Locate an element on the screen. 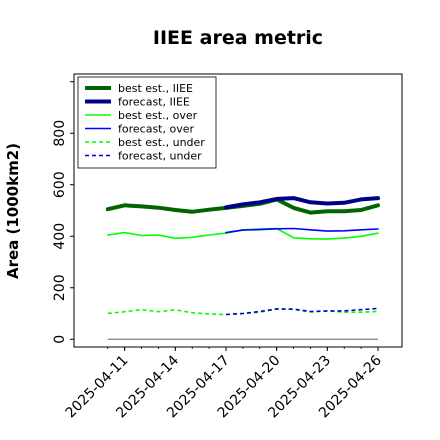 Image resolution: width=440 pixels, height=440 pixels. chart-title: IIEE area metric is located at coordinates (238, 38).